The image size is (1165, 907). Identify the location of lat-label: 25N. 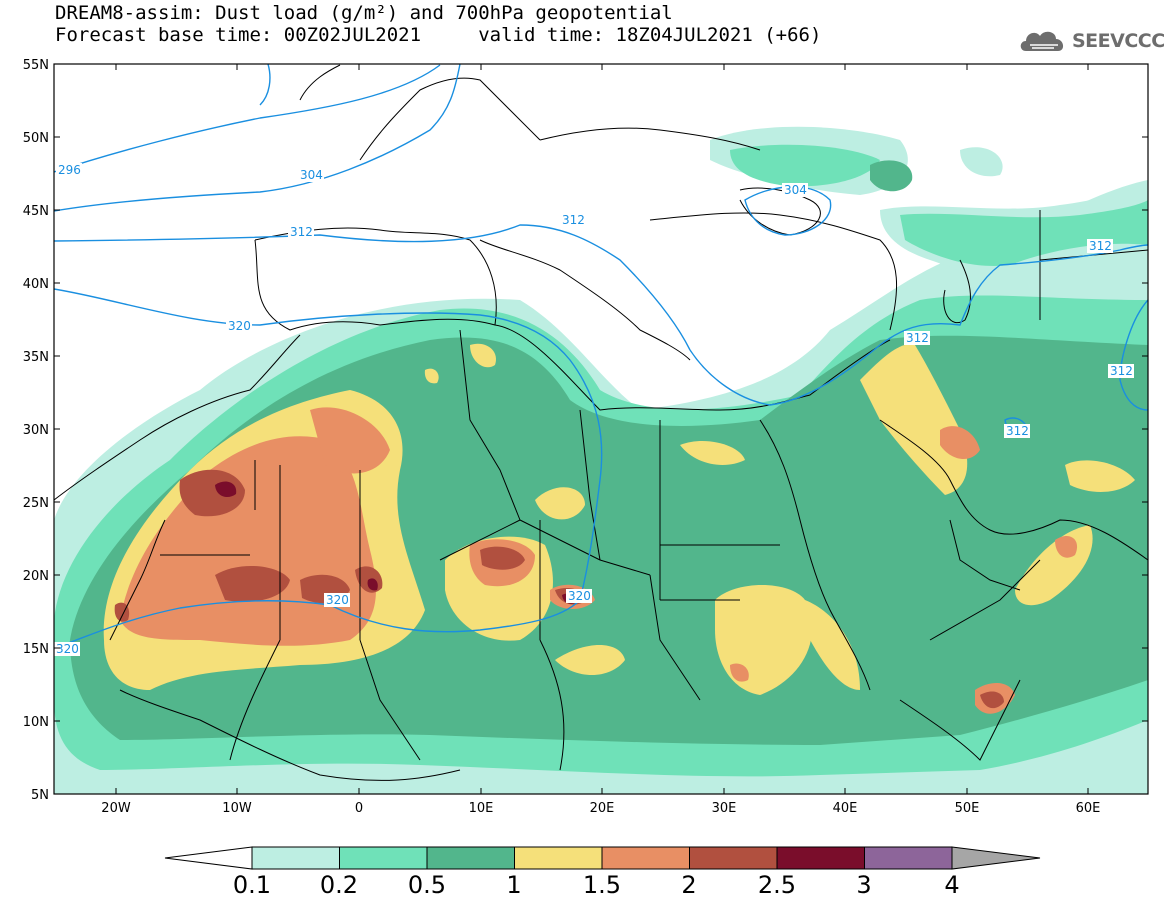
(36, 503).